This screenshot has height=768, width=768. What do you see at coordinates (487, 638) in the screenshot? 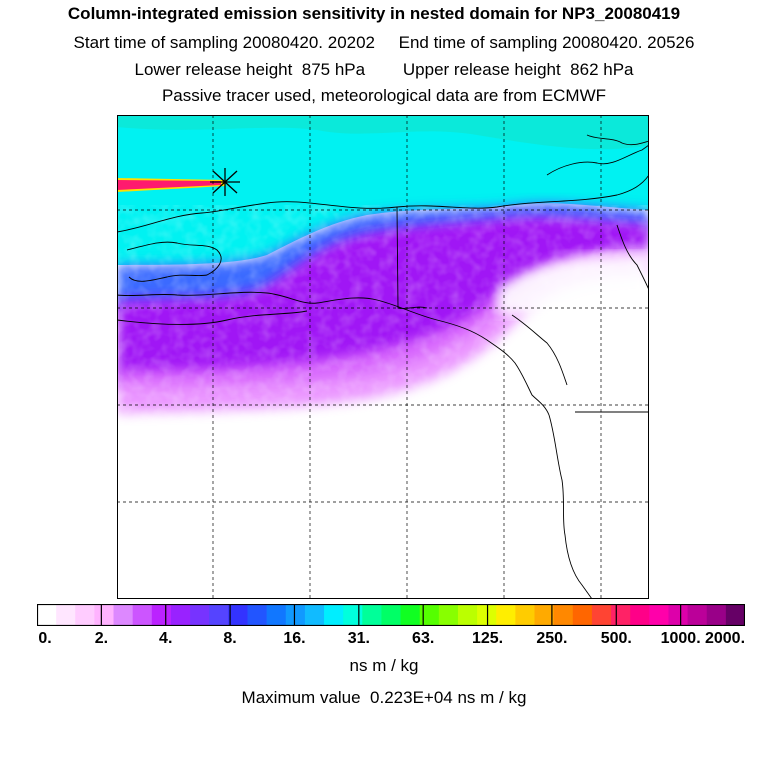
I see `colorbar-tick-label: 125.` at bounding box center [487, 638].